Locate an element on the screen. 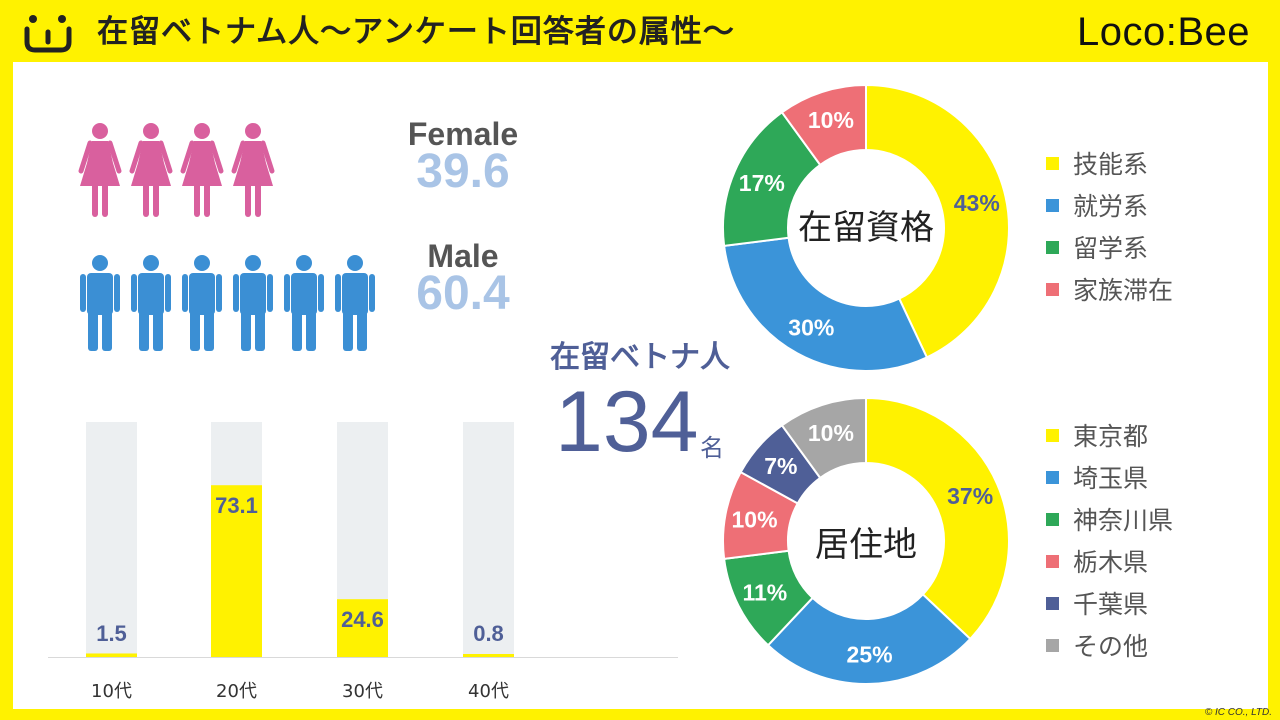  status-donut-title: 在留資格 is located at coordinates (866, 228).